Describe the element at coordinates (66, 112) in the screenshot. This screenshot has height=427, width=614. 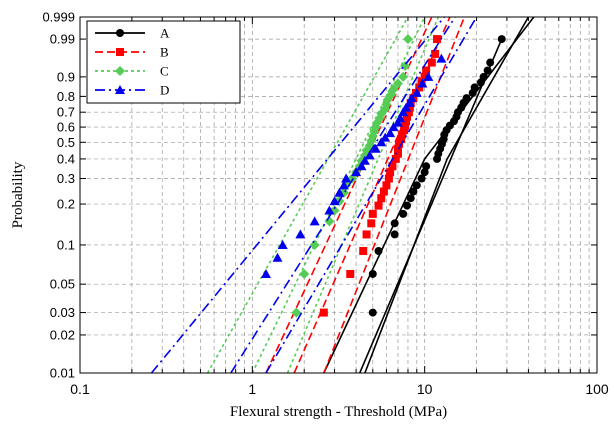
I see `y-tick-label: 0.7` at that location.